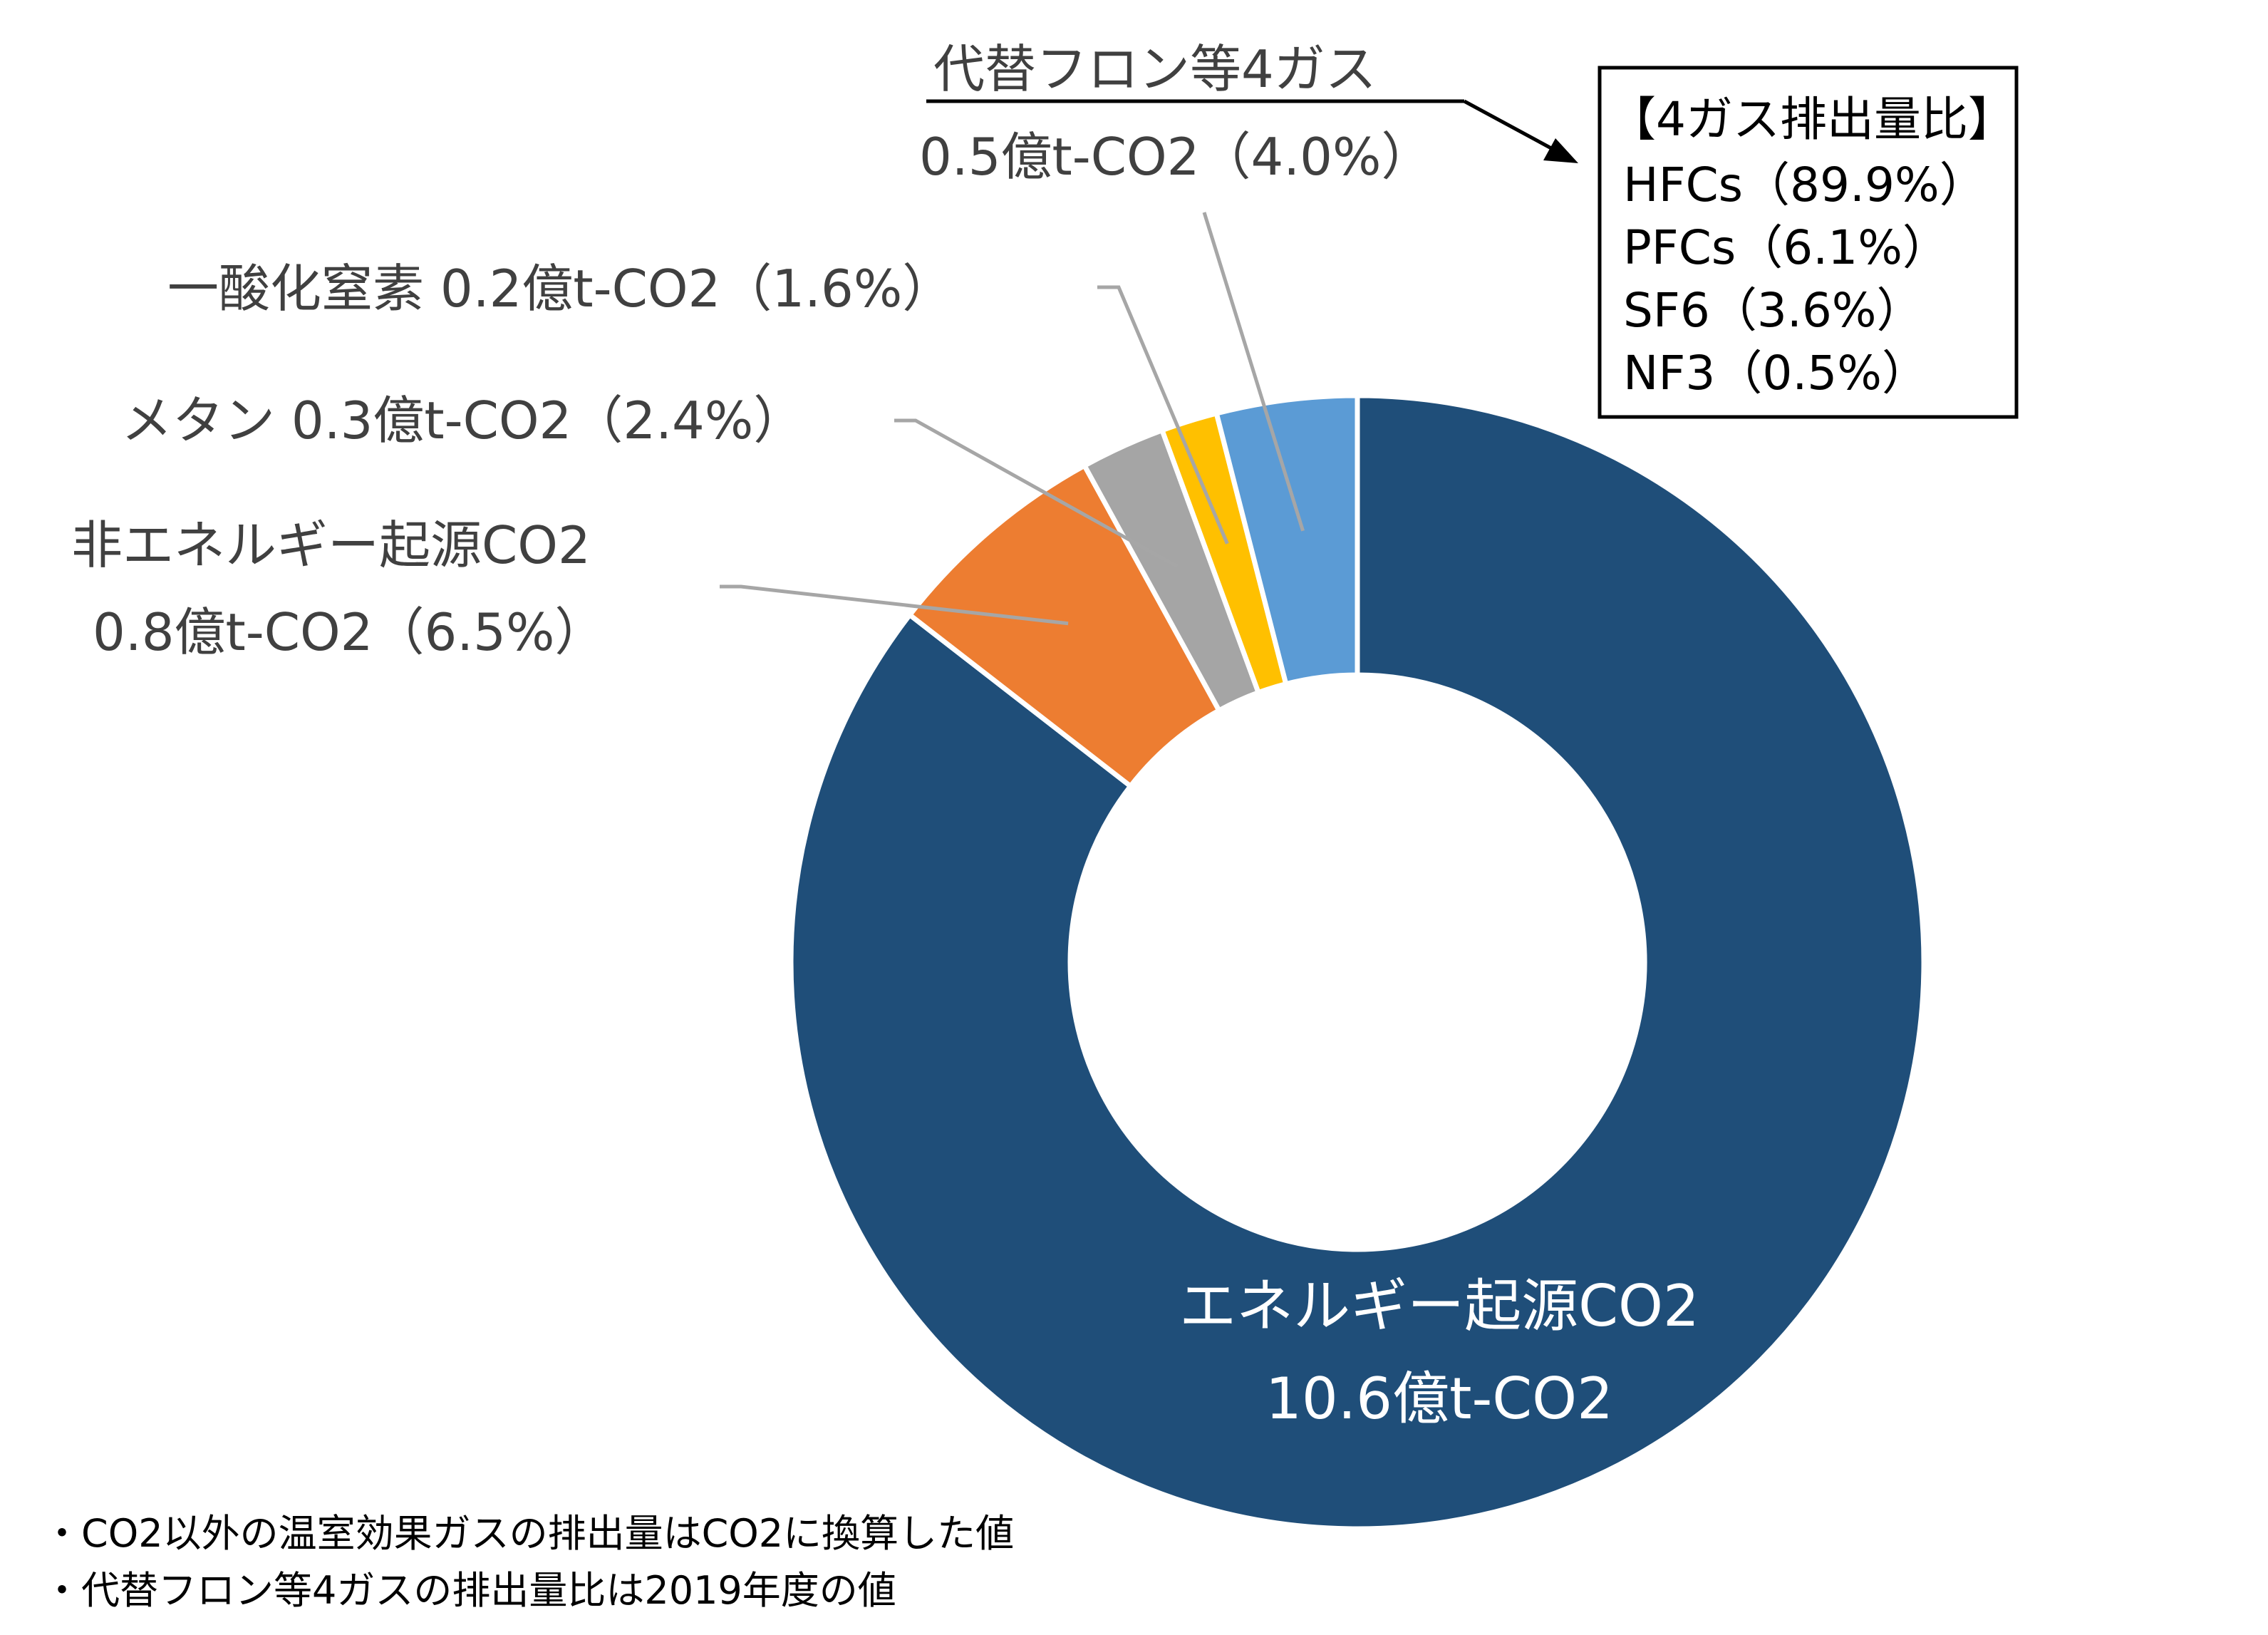 Image resolution: width=2268 pixels, height=1635 pixels. Describe the element at coordinates (1513, 127) in the screenshot. I see `callout-arrow-line` at that location.